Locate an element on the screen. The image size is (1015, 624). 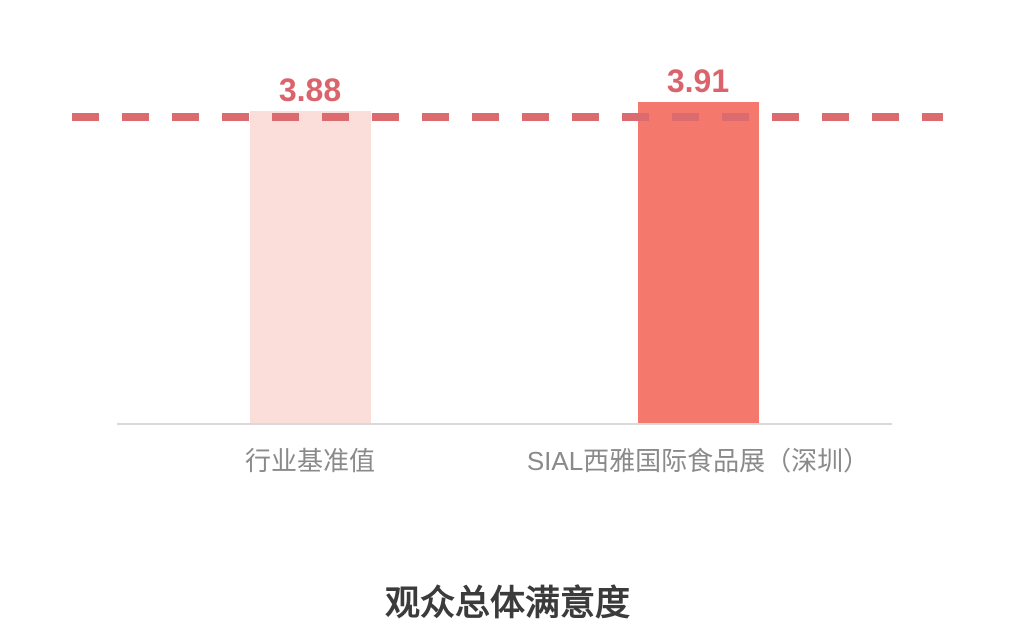
category-label-industry-benchmark: 行业基准值 is located at coordinates (310, 461).